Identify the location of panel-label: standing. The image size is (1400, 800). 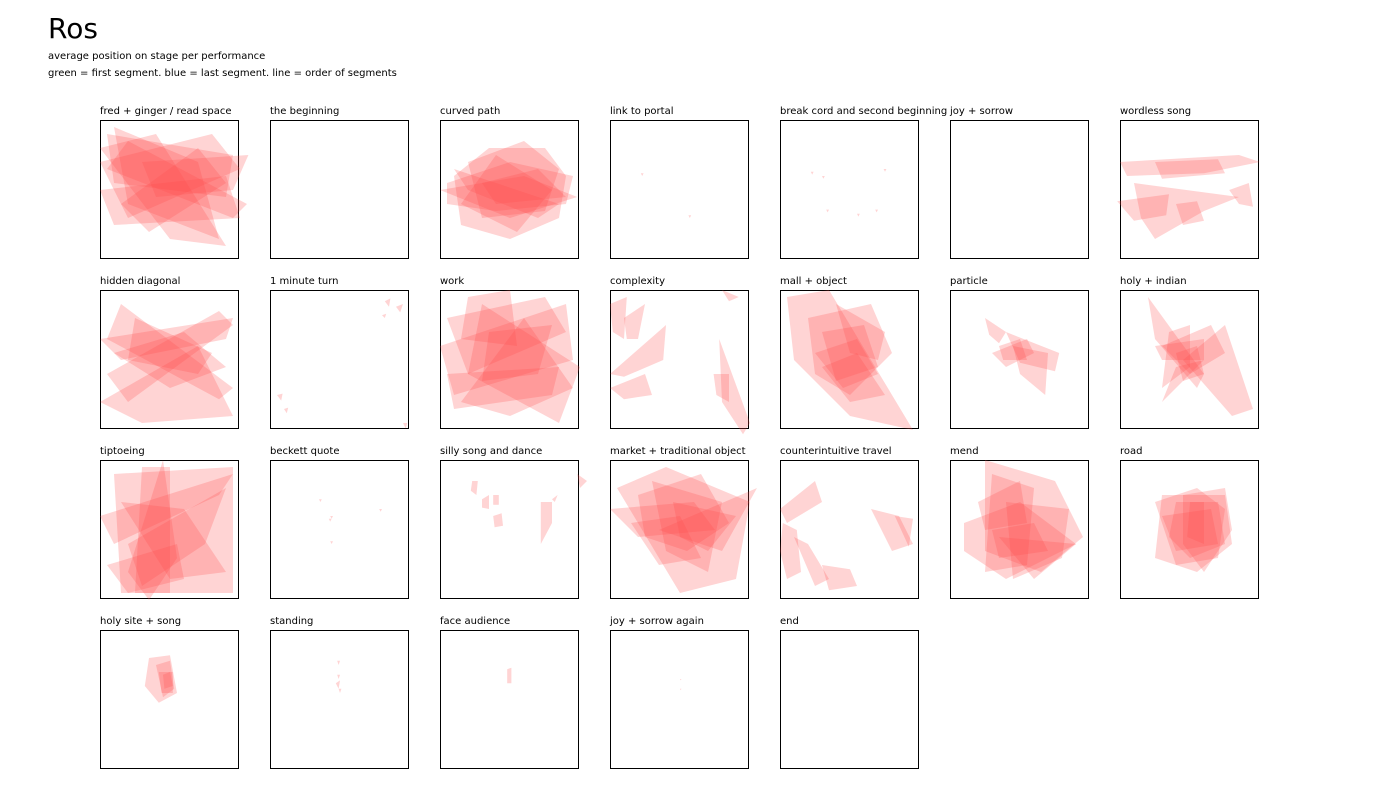
(292, 621).